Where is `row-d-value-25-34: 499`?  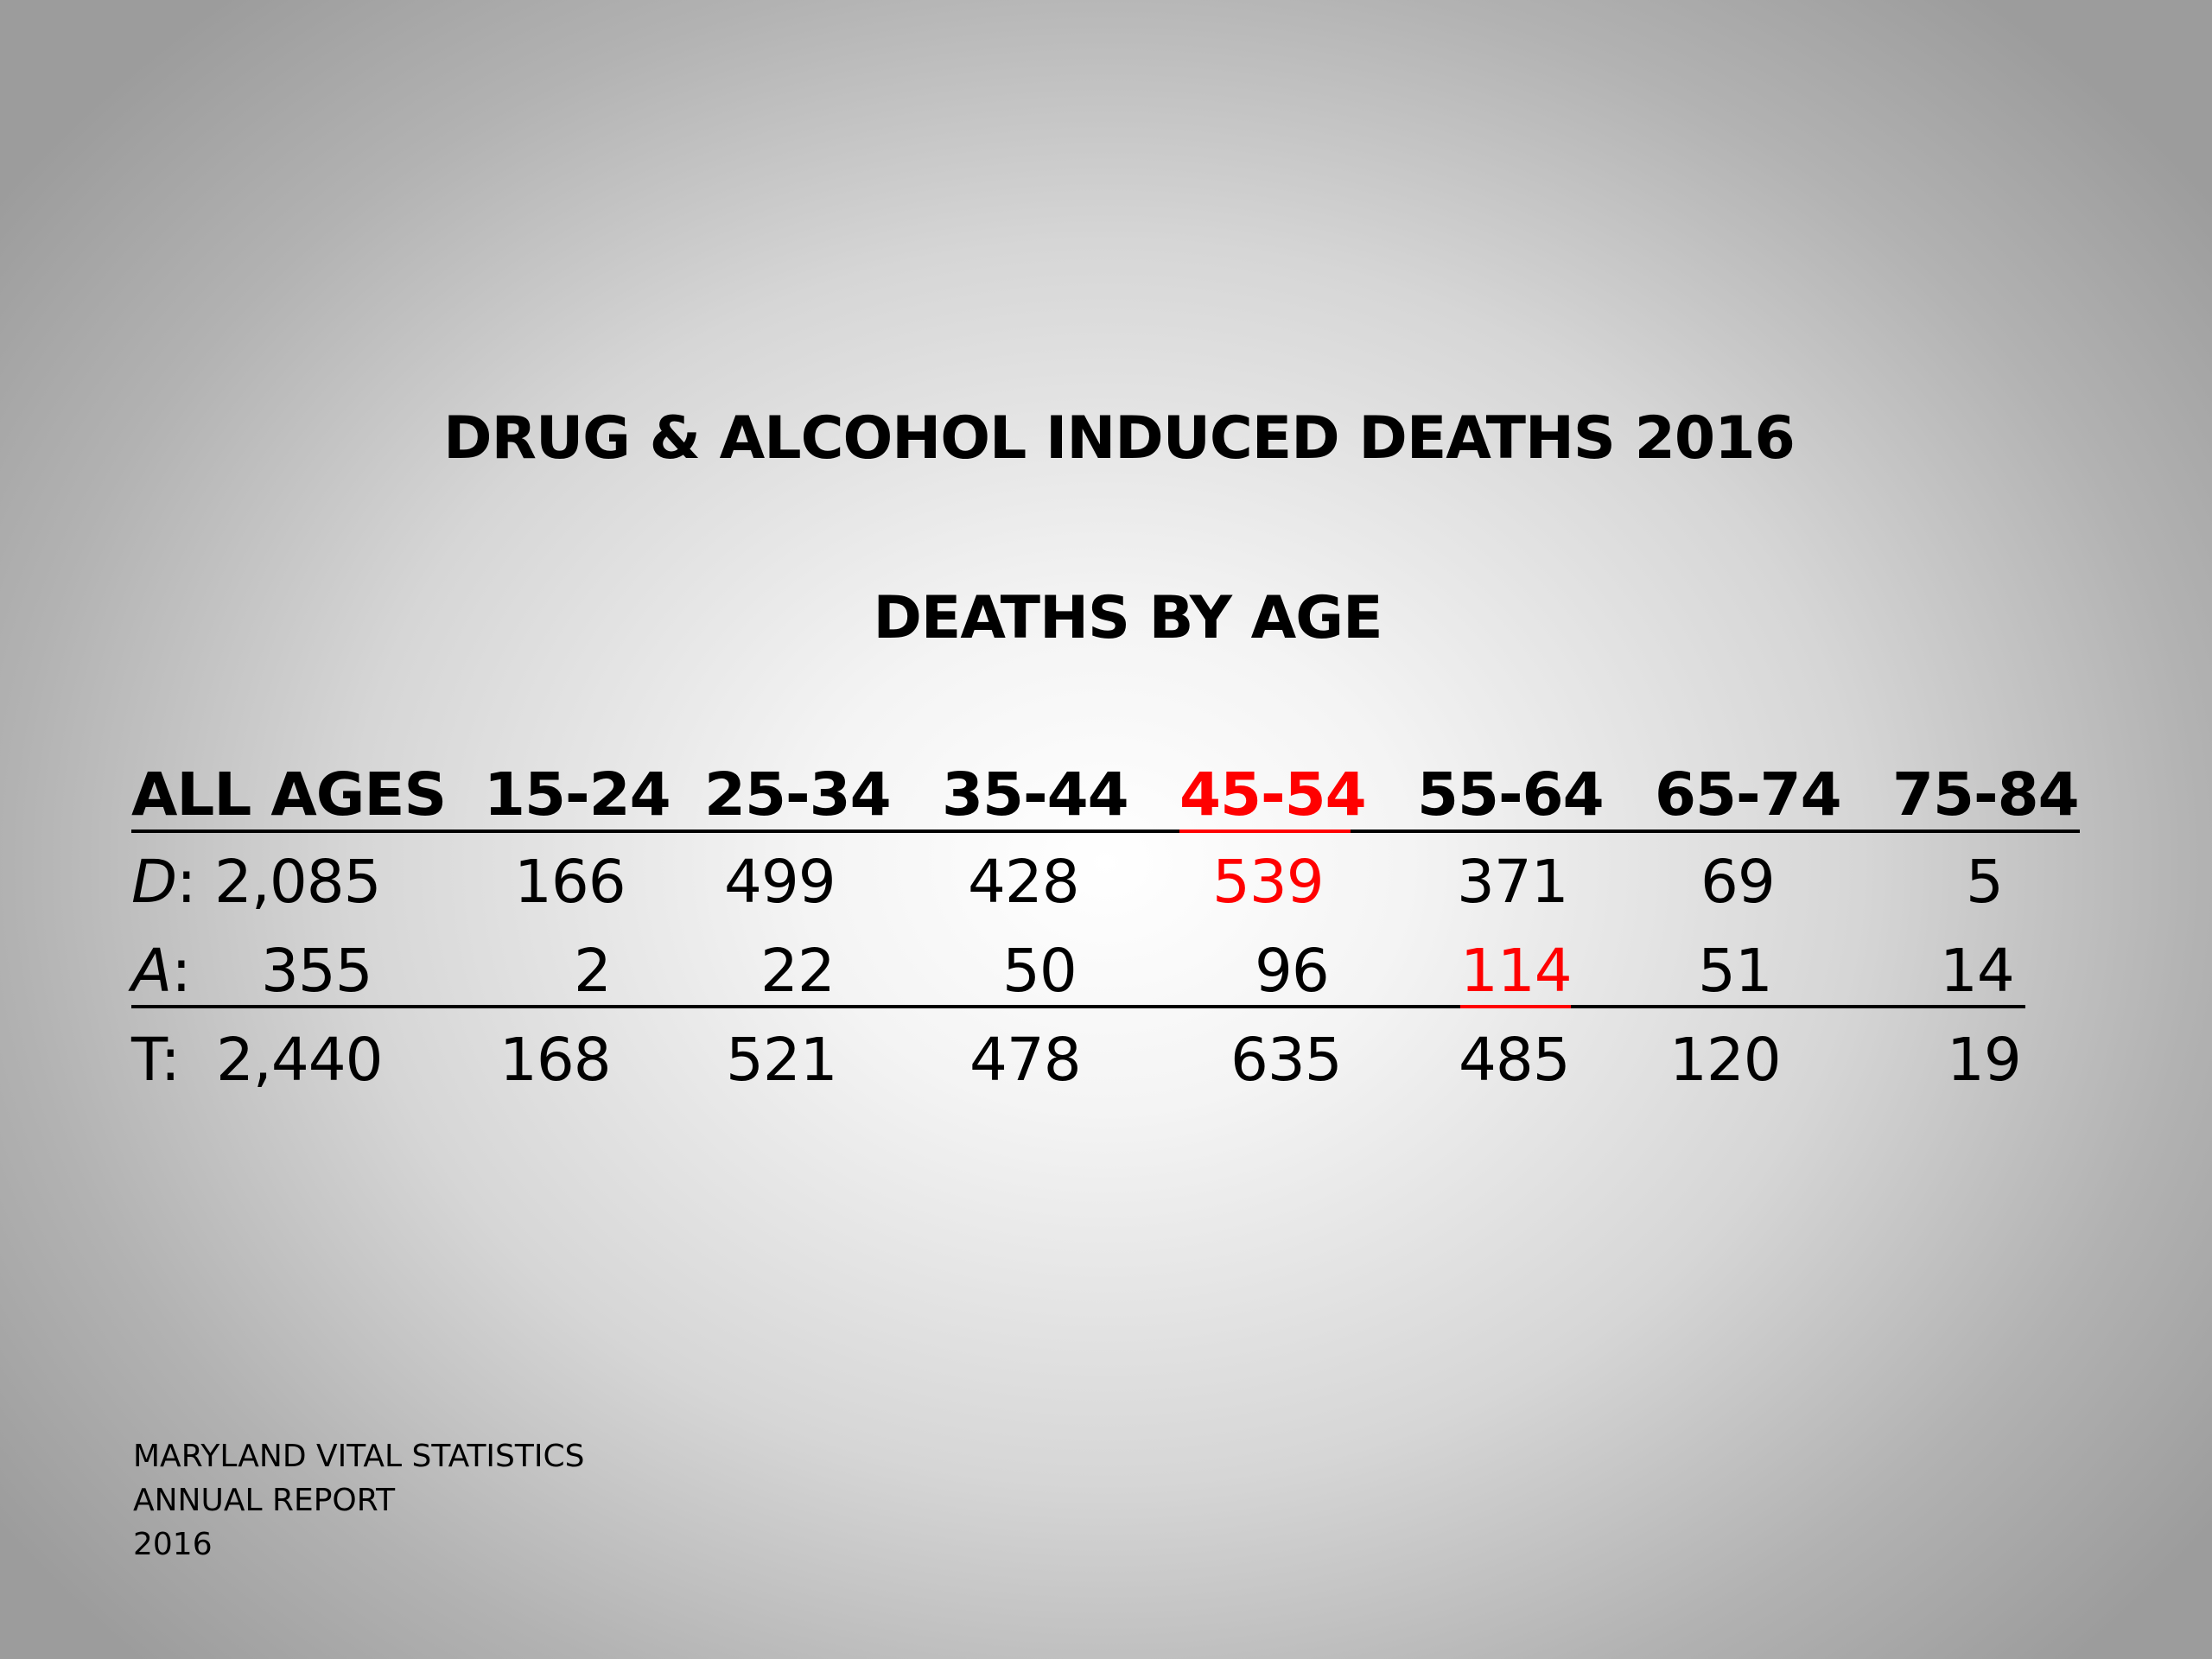 row-d-value-25-34: 499 is located at coordinates (780, 882).